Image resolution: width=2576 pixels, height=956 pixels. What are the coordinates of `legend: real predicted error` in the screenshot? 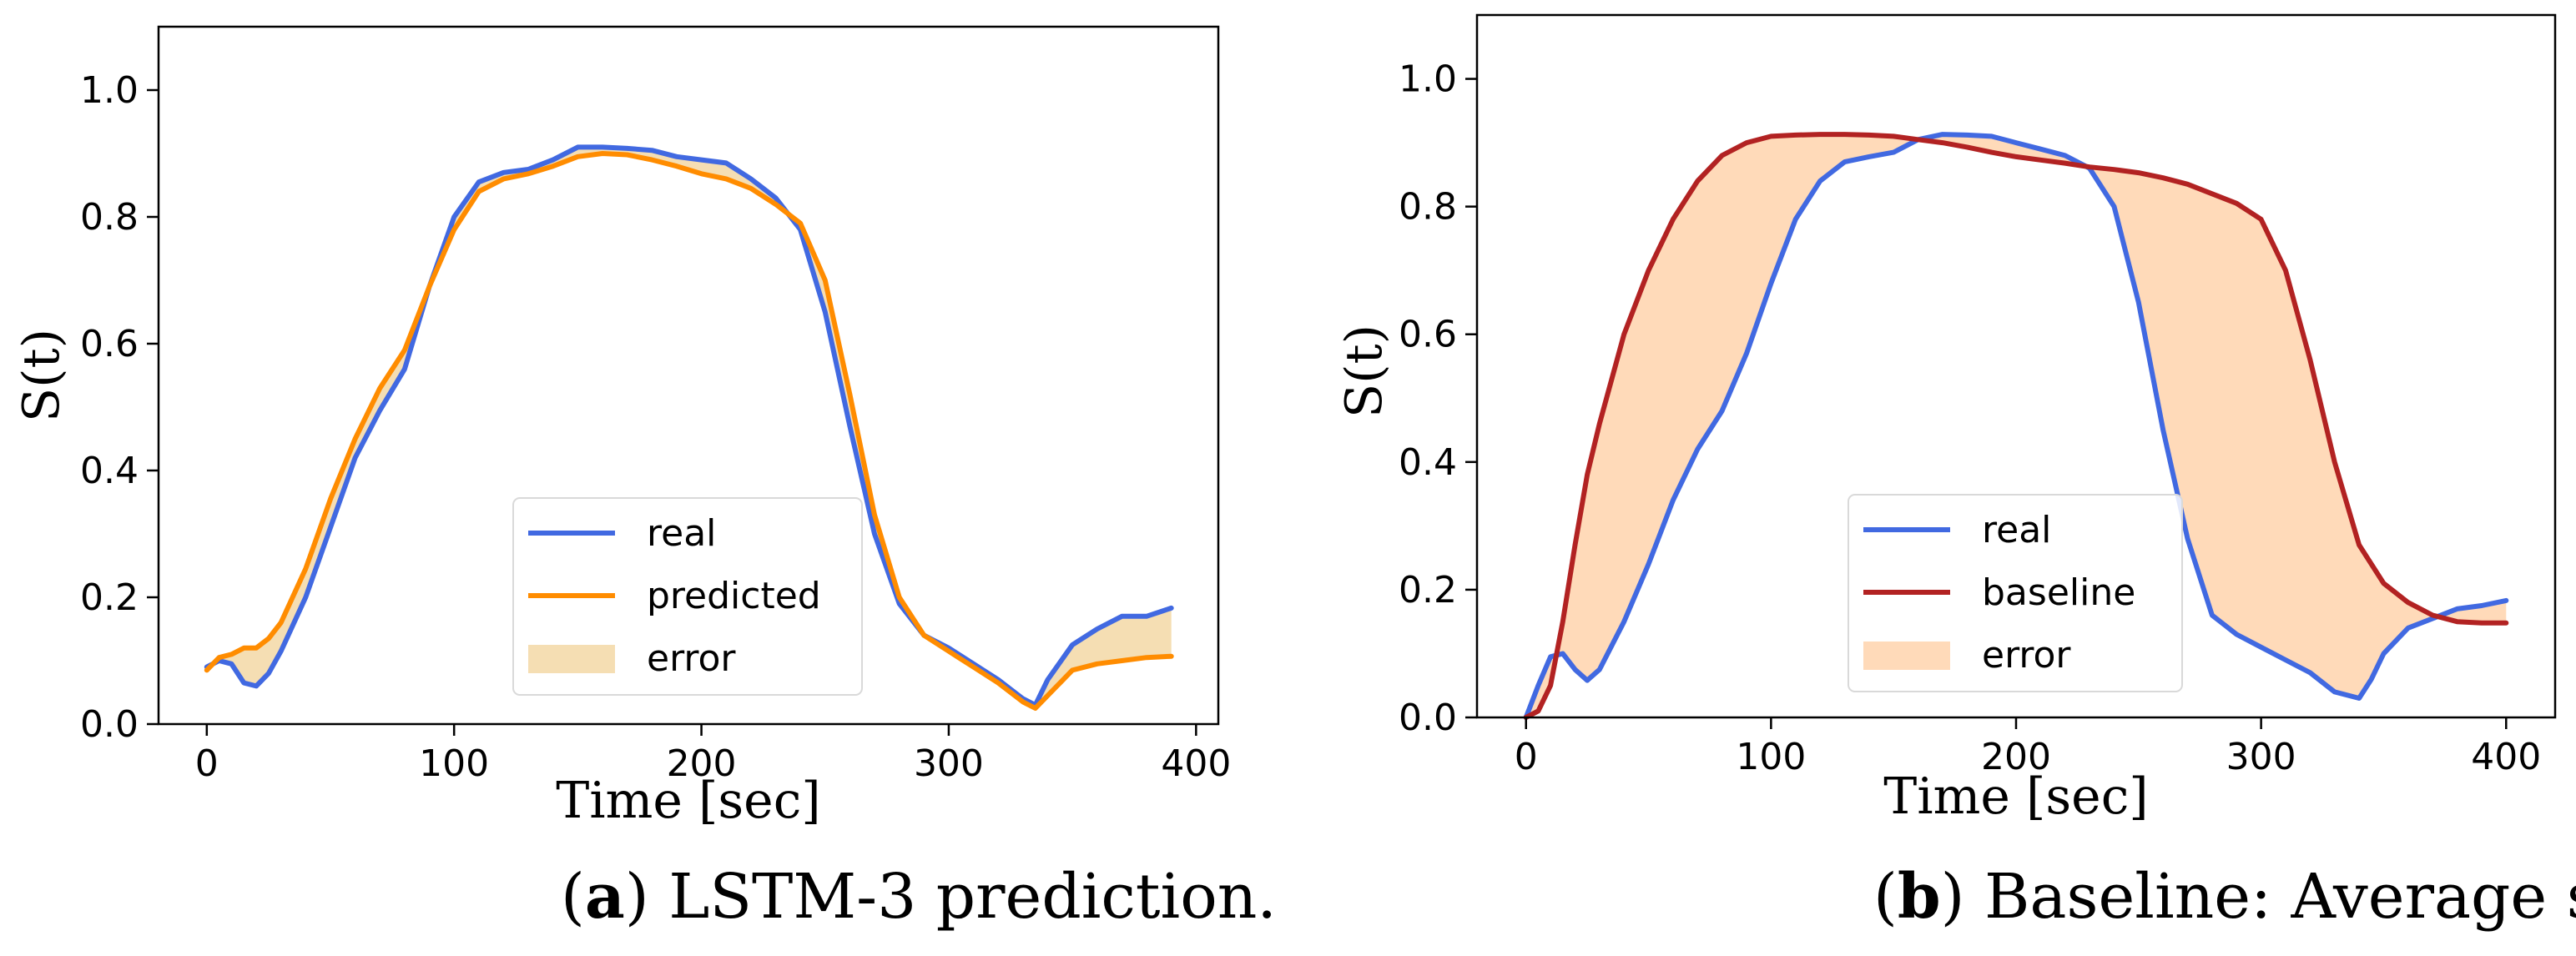 It's located at (687, 596).